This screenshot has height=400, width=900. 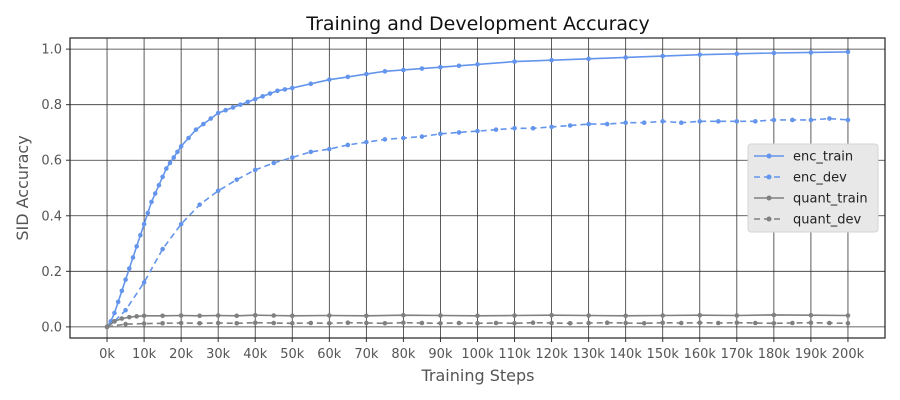 I want to click on y-tick-label: 1.0, so click(x=51, y=50).